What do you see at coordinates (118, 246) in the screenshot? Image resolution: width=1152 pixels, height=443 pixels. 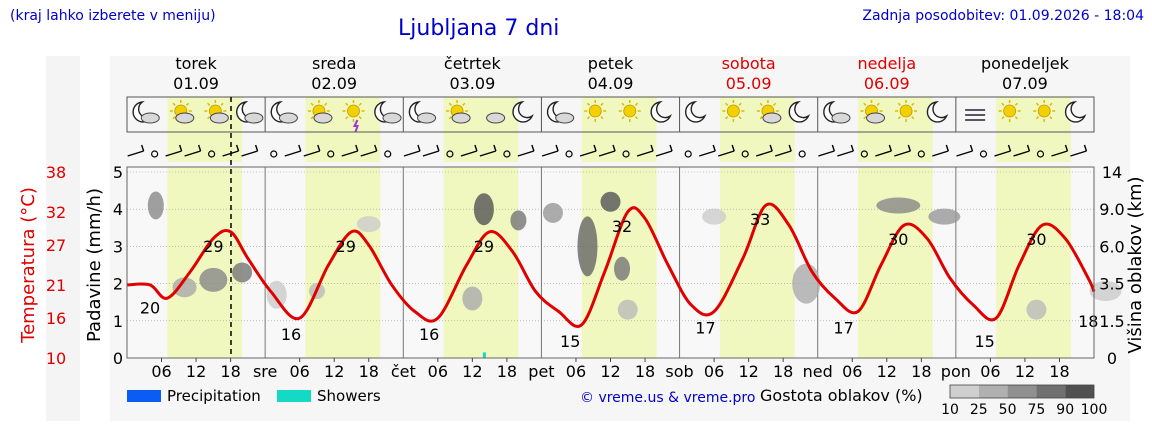 I see `precipitation-tick-label: 3` at bounding box center [118, 246].